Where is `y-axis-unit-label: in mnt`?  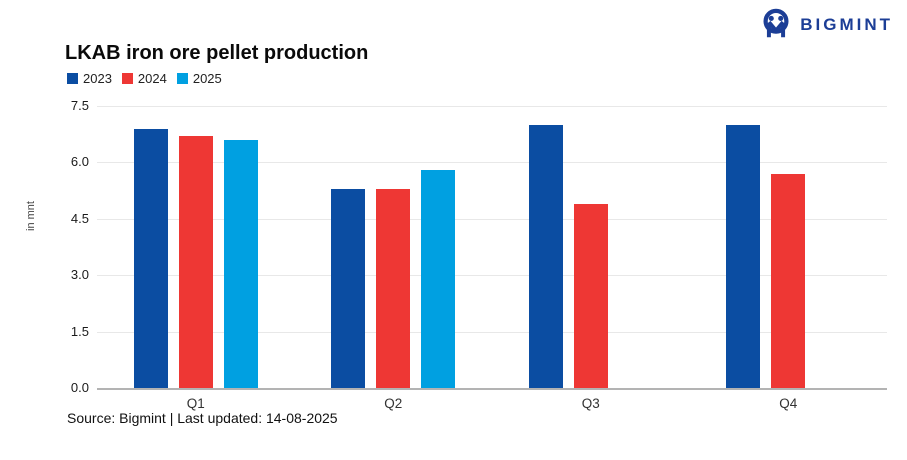 y-axis-unit-label: in mnt is located at coordinates (30, 216).